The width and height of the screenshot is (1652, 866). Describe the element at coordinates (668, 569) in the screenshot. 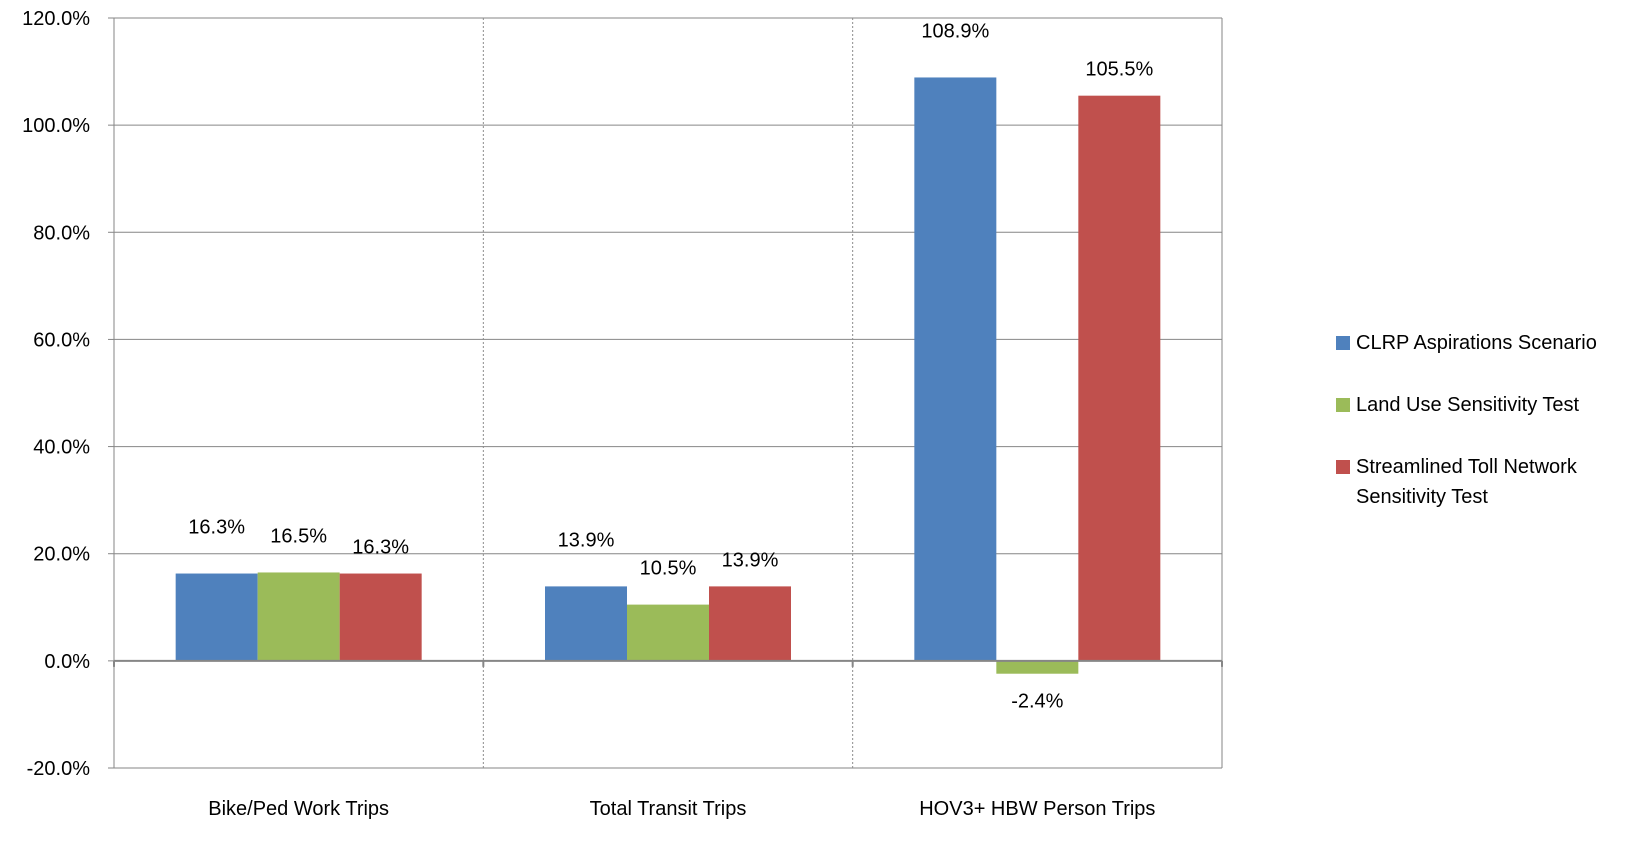

I see `data-label: 10.5%` at that location.